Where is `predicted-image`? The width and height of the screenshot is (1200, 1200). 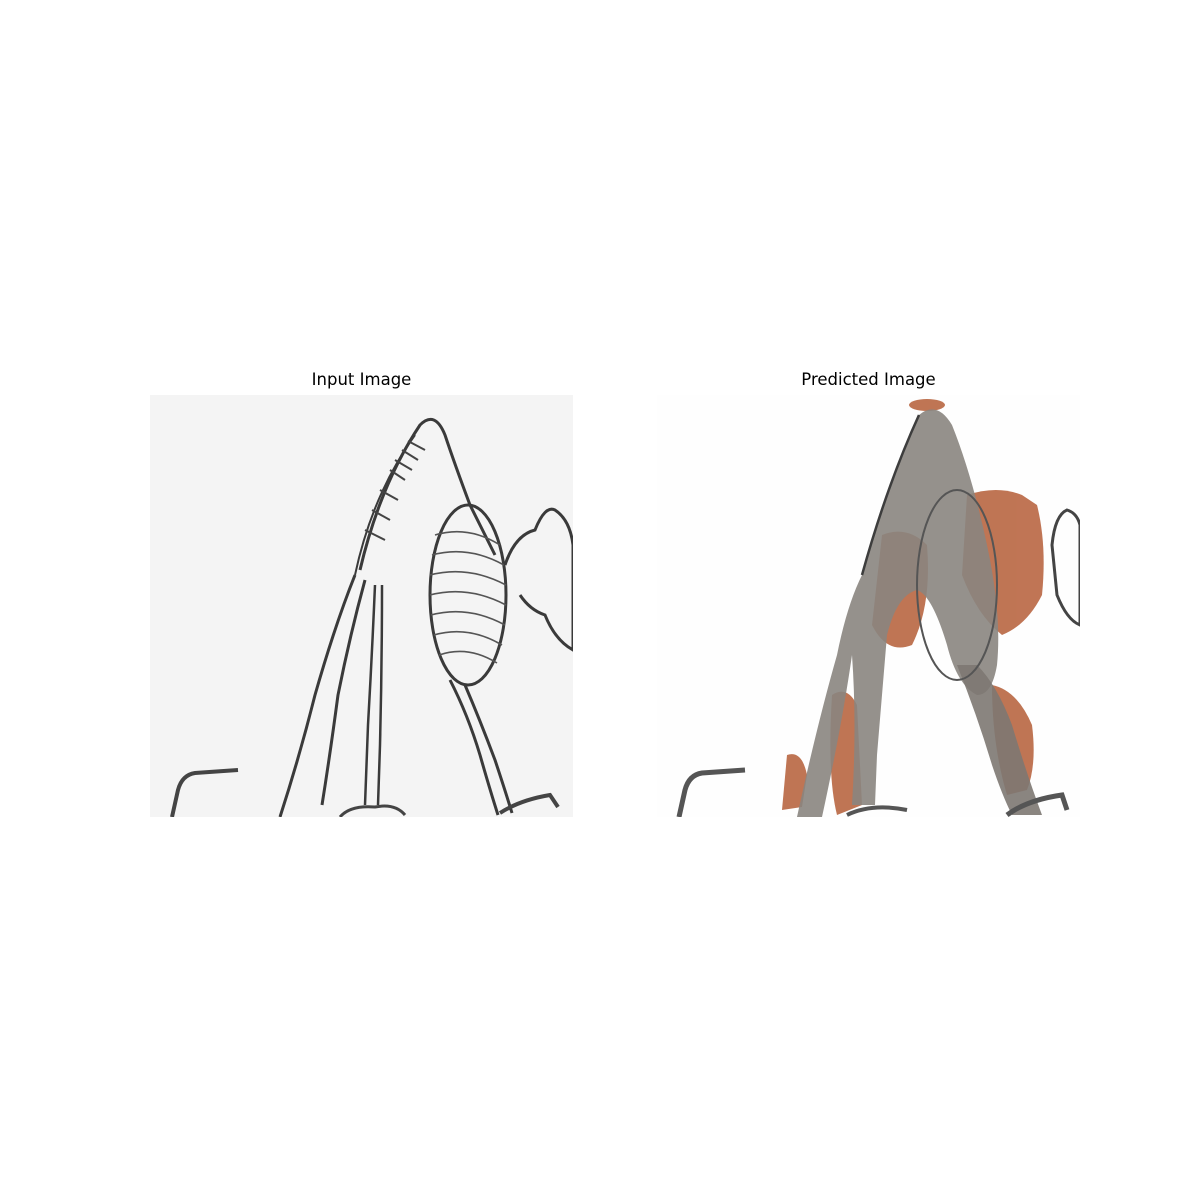
predicted-image is located at coordinates (868, 606).